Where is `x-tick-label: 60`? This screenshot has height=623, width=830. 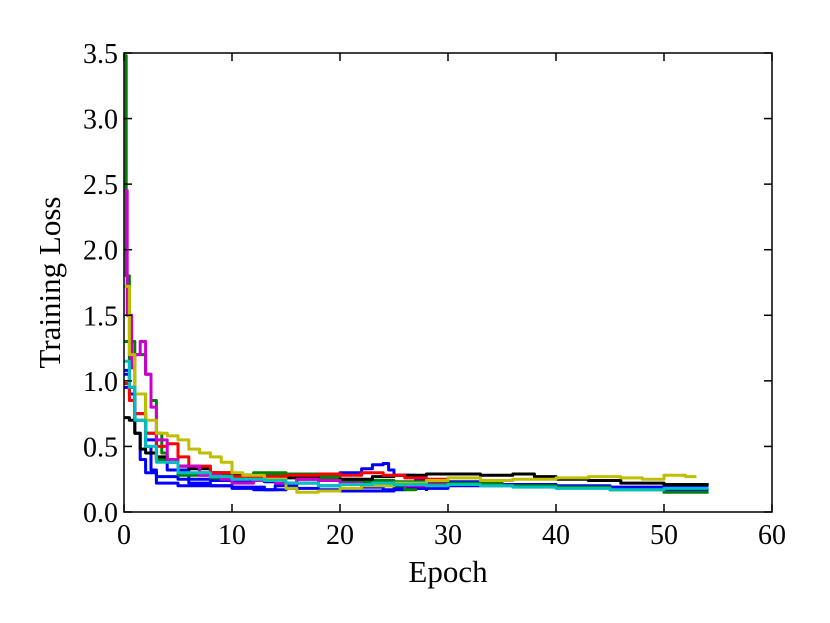
x-tick-label: 60 is located at coordinates (772, 535).